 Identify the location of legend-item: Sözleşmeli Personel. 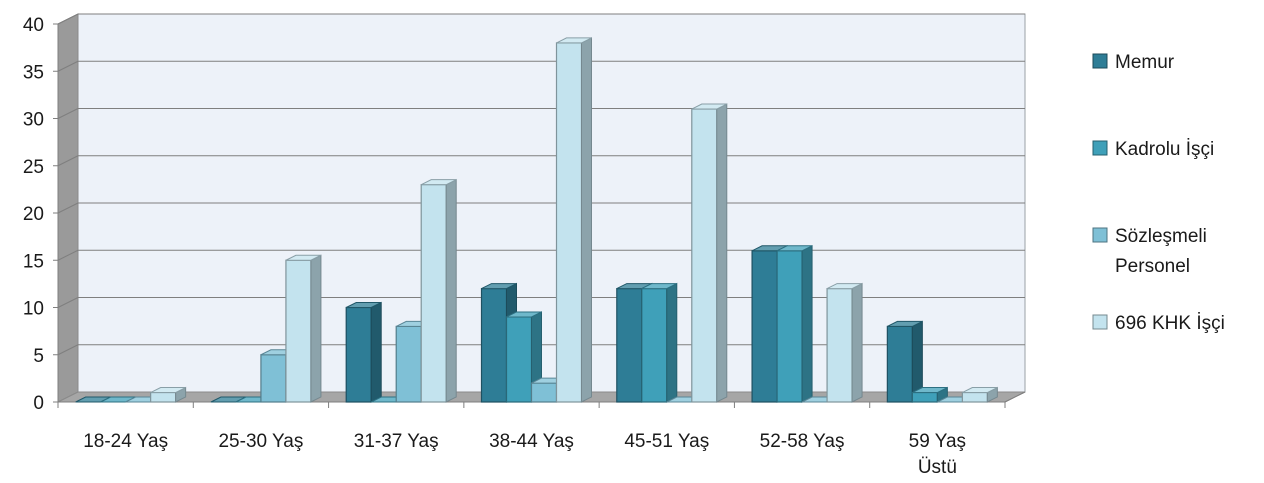
(1149, 251).